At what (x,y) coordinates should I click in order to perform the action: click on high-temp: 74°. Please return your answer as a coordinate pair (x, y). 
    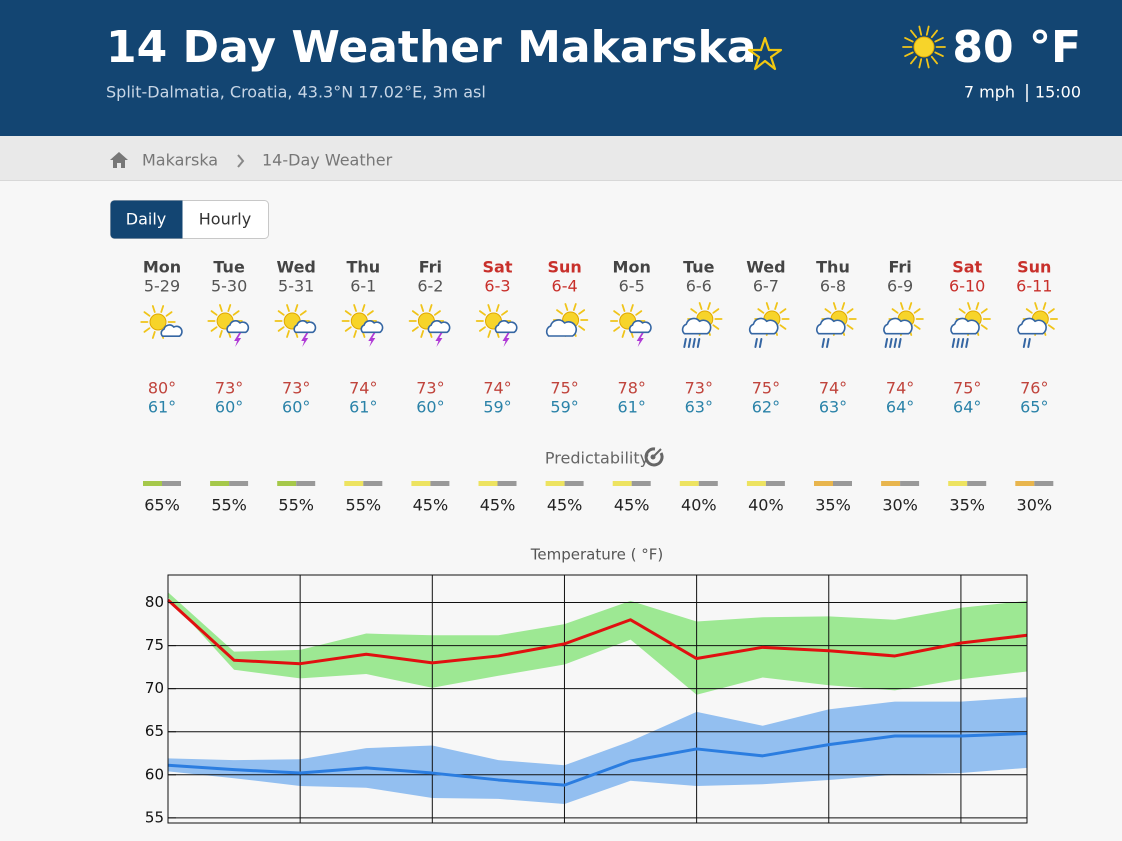
    Looking at the image, I should click on (497, 388).